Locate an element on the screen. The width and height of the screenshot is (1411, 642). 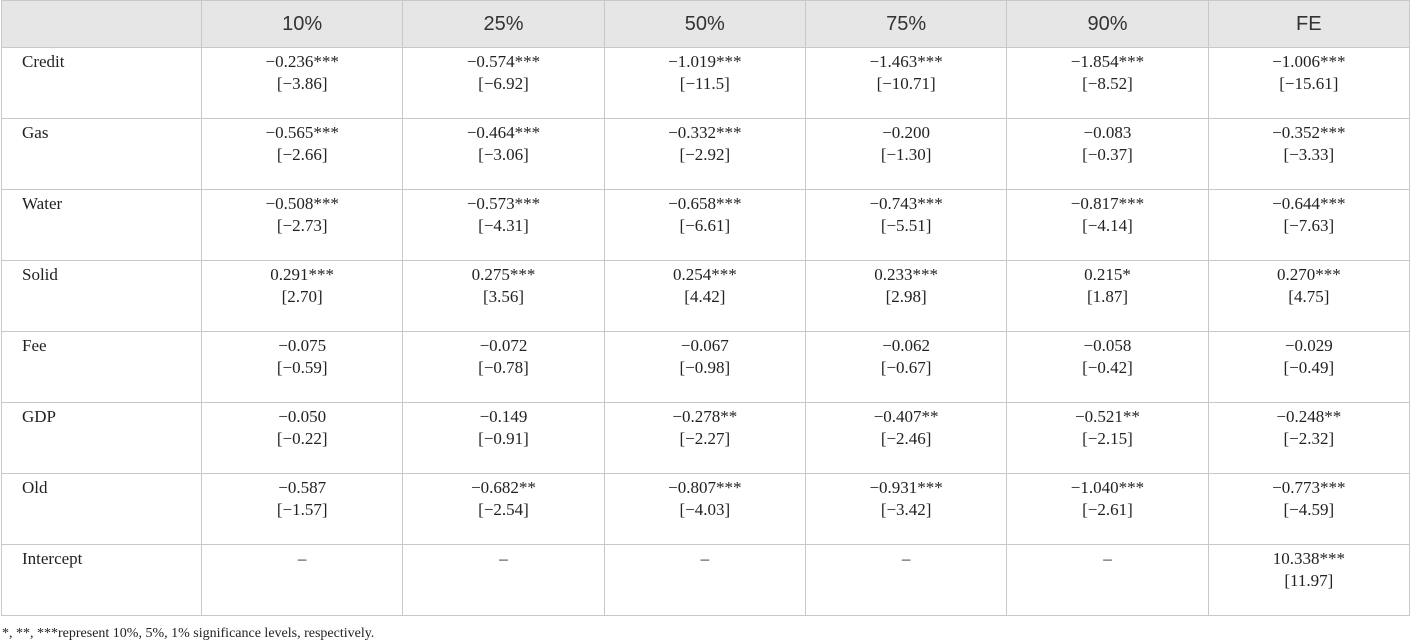
coefficient: 10.338*** is located at coordinates (1308, 558).